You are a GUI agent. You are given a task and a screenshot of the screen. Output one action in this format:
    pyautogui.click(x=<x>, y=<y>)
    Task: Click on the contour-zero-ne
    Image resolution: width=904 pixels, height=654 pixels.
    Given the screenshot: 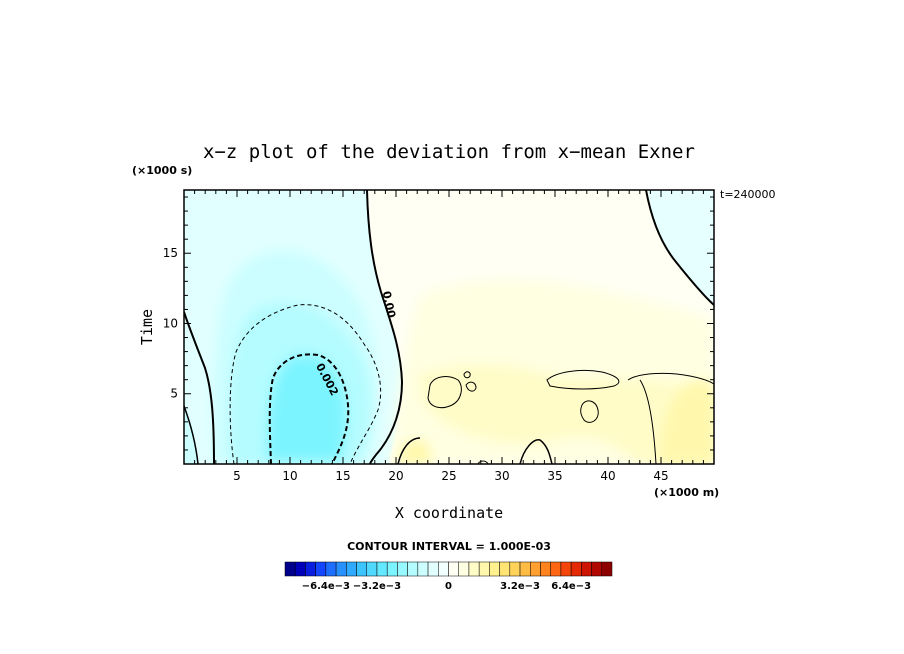 What is the action you would take?
    pyautogui.click(x=679, y=248)
    